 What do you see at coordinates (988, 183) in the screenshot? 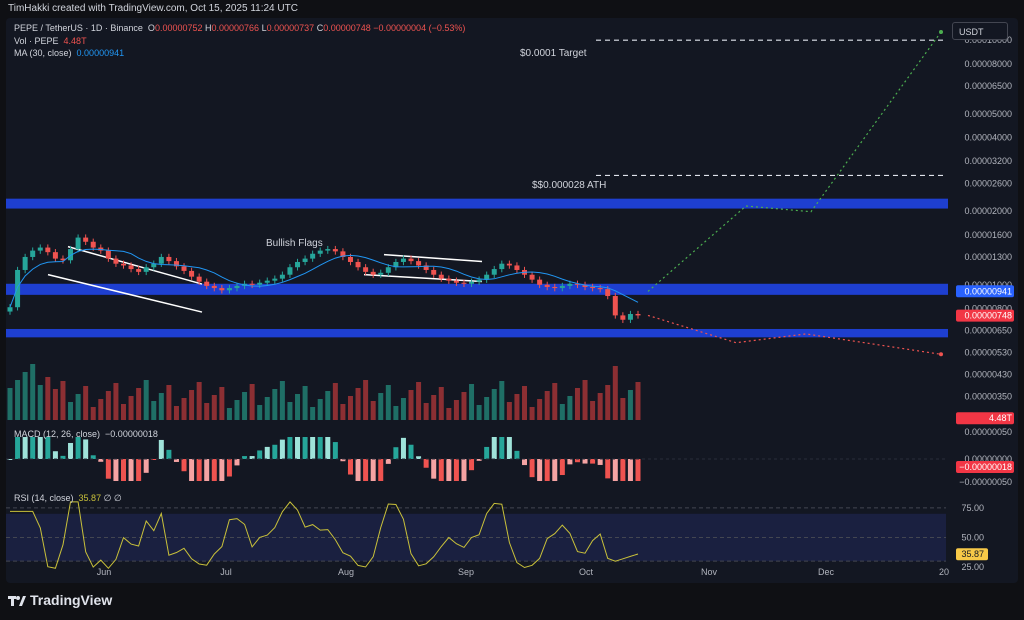
I see `price-tick-label: 0.00002600` at bounding box center [988, 183].